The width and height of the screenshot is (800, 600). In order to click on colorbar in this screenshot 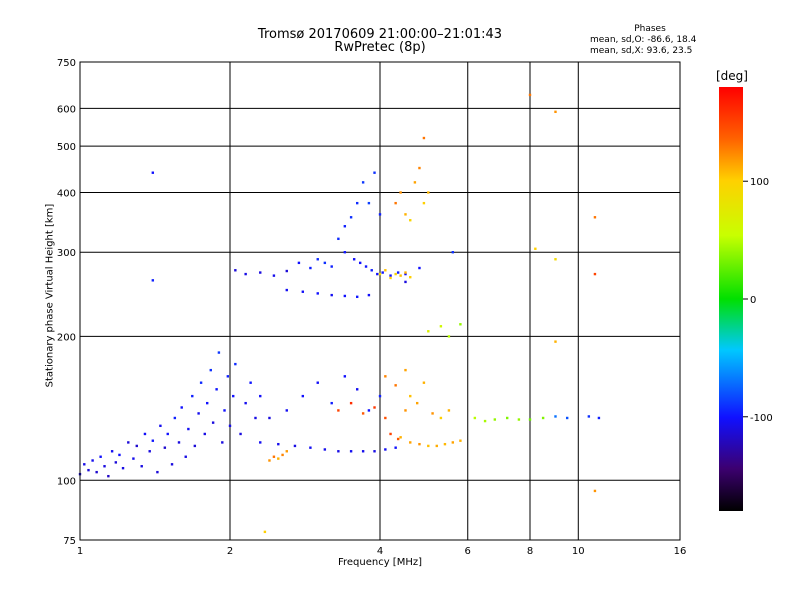, I will do `click(731, 299)`.